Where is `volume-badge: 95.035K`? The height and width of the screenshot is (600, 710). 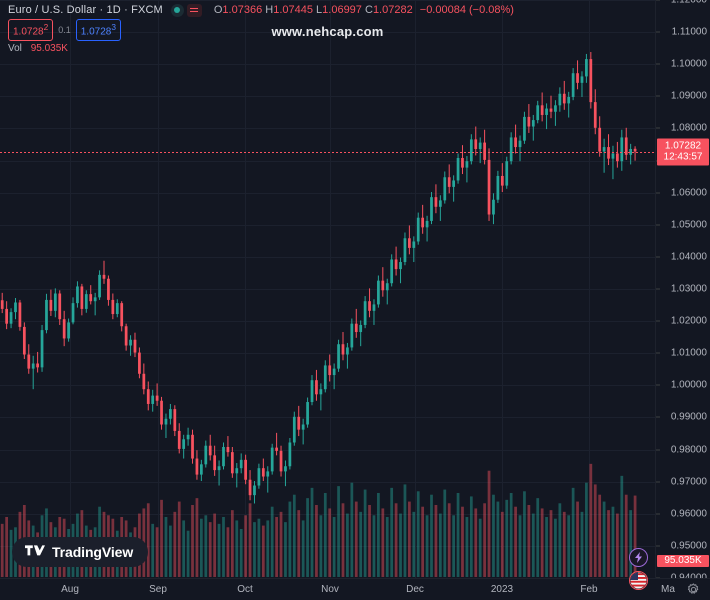 volume-badge: 95.035K is located at coordinates (683, 561).